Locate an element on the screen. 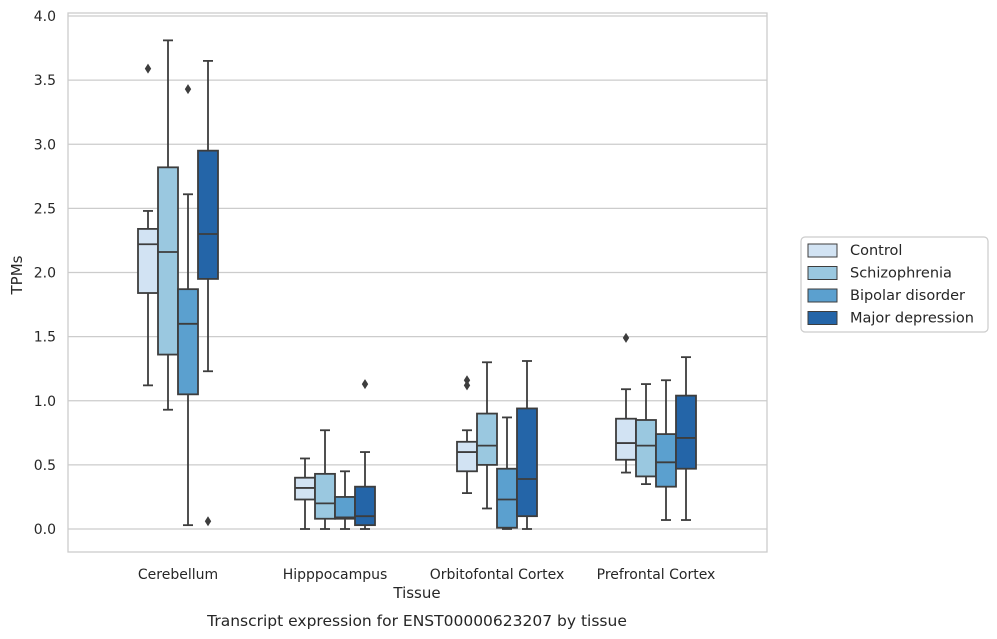  y-axis-label: TPMs is located at coordinates (17, 275).